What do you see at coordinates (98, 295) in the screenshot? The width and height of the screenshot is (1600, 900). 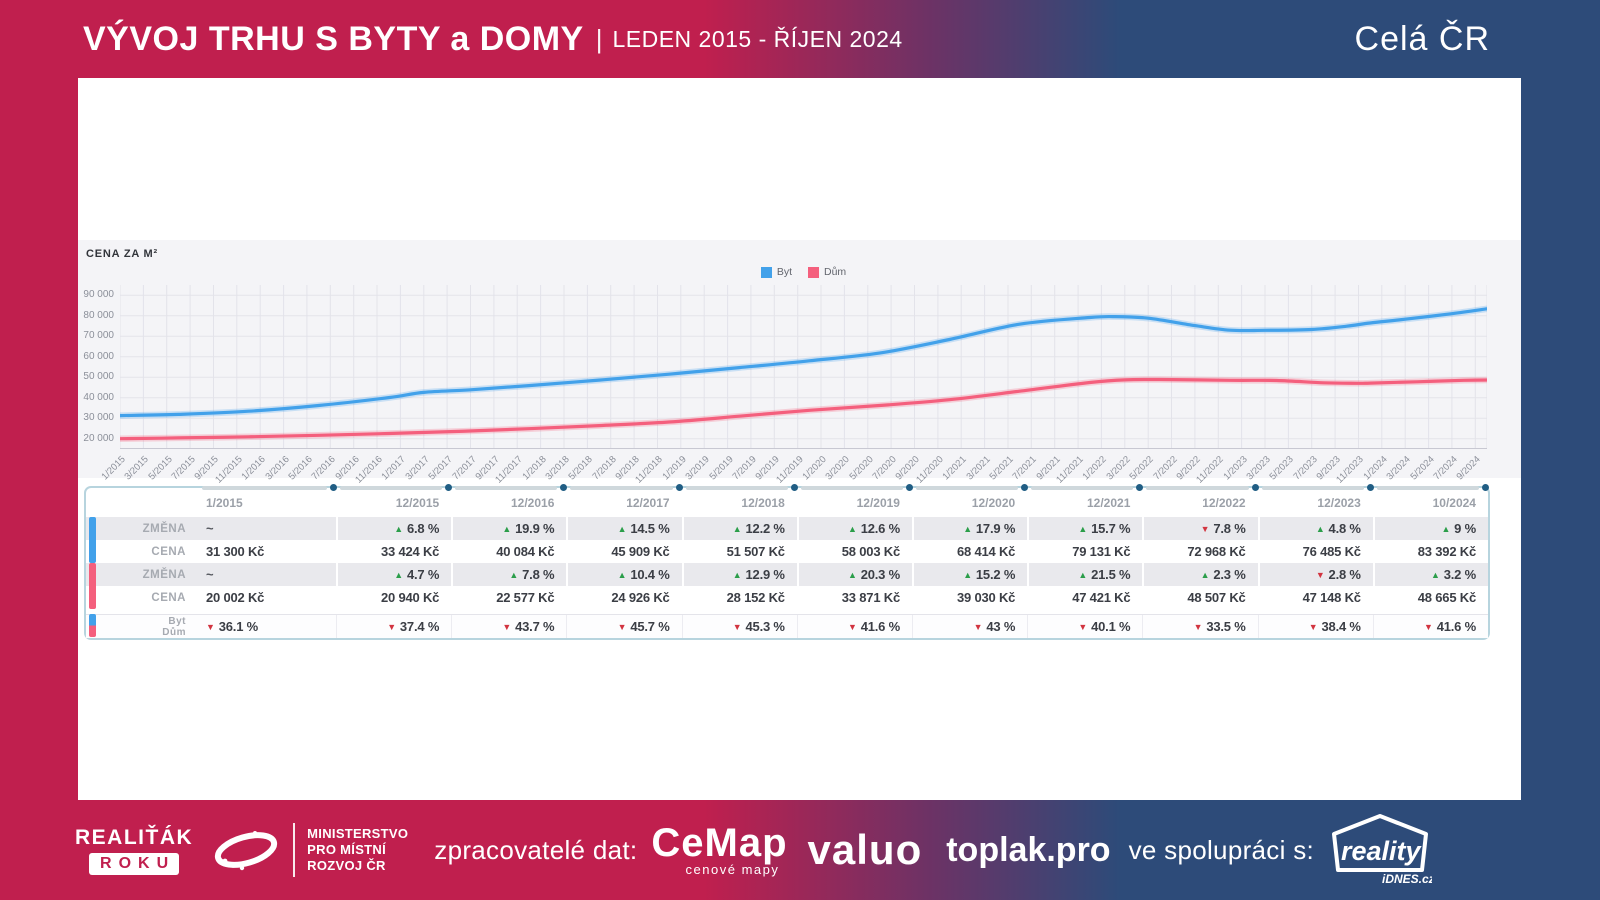 I see `y-tick-label: 90 000` at bounding box center [98, 295].